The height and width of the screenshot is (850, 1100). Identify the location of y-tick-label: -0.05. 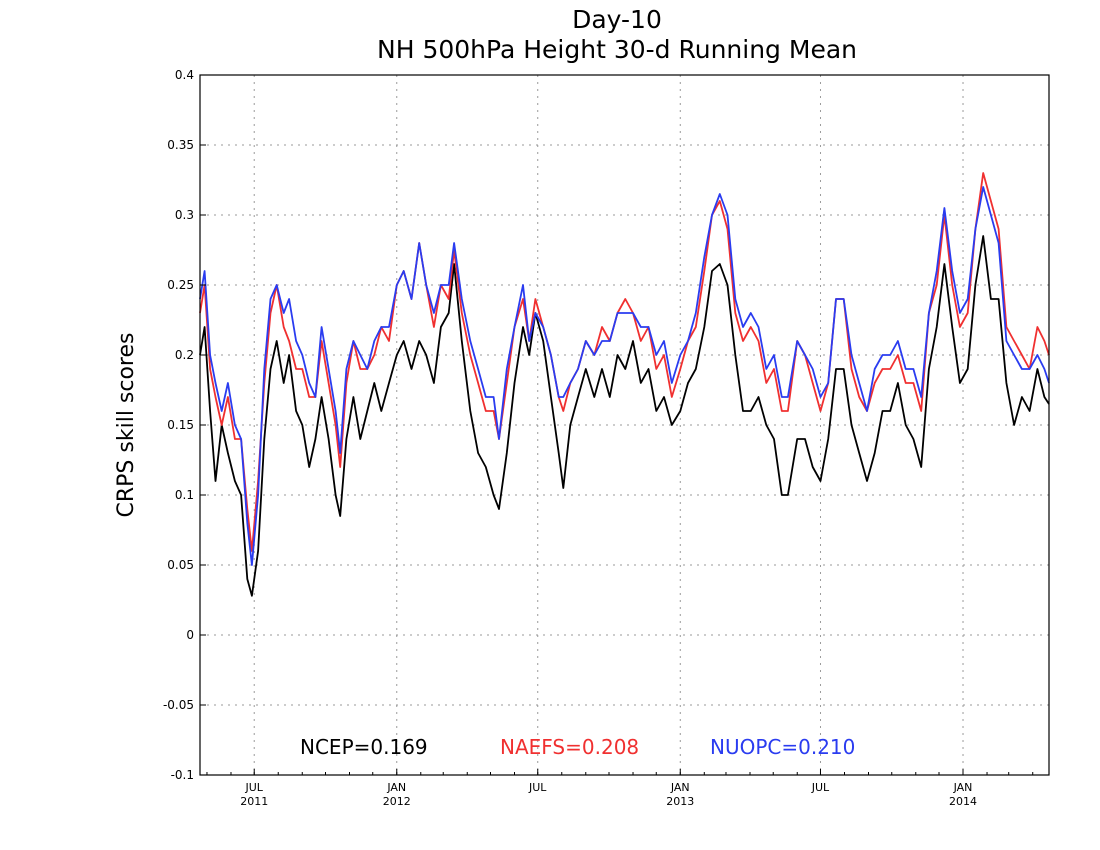
(178, 705).